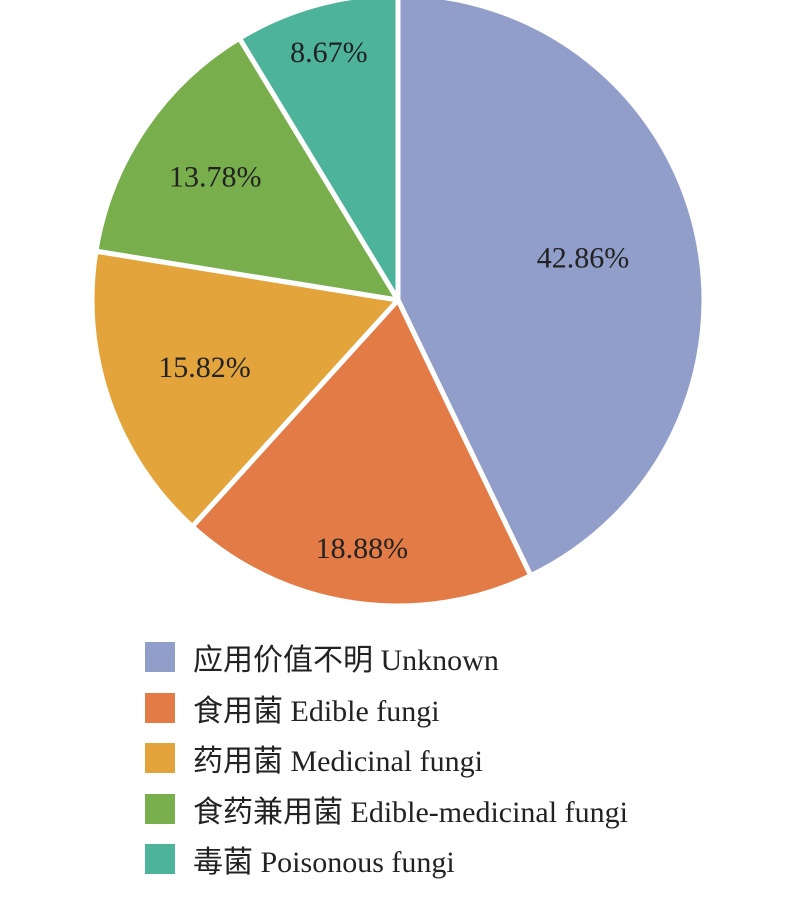 This screenshot has height=904, width=800. What do you see at coordinates (316, 711) in the screenshot?
I see `legend-label: 食用菌 Edible fungi` at bounding box center [316, 711].